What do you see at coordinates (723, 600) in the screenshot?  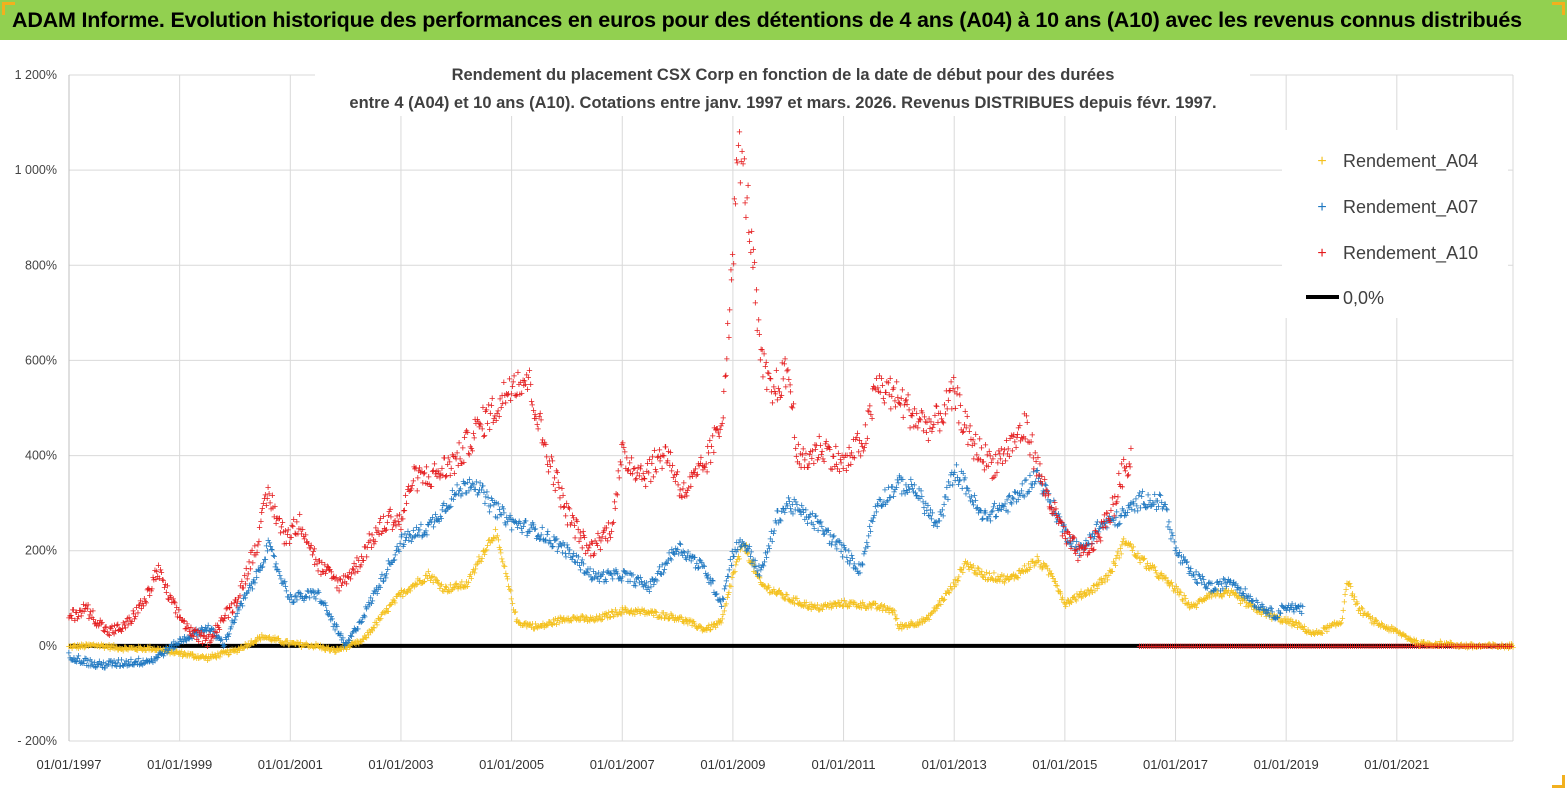 I see `a07-point: +` at bounding box center [723, 600].